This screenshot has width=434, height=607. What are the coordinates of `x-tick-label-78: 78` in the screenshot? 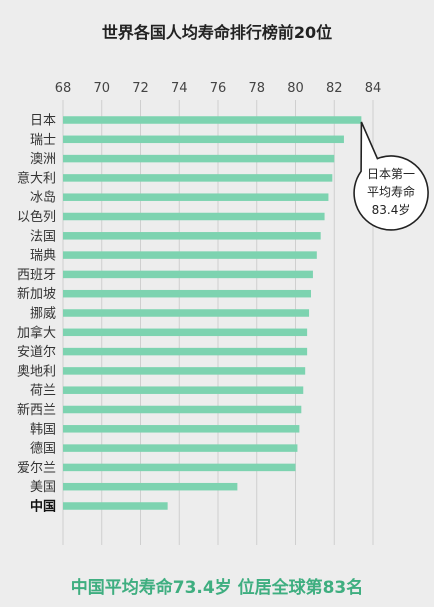 It's located at (256, 88).